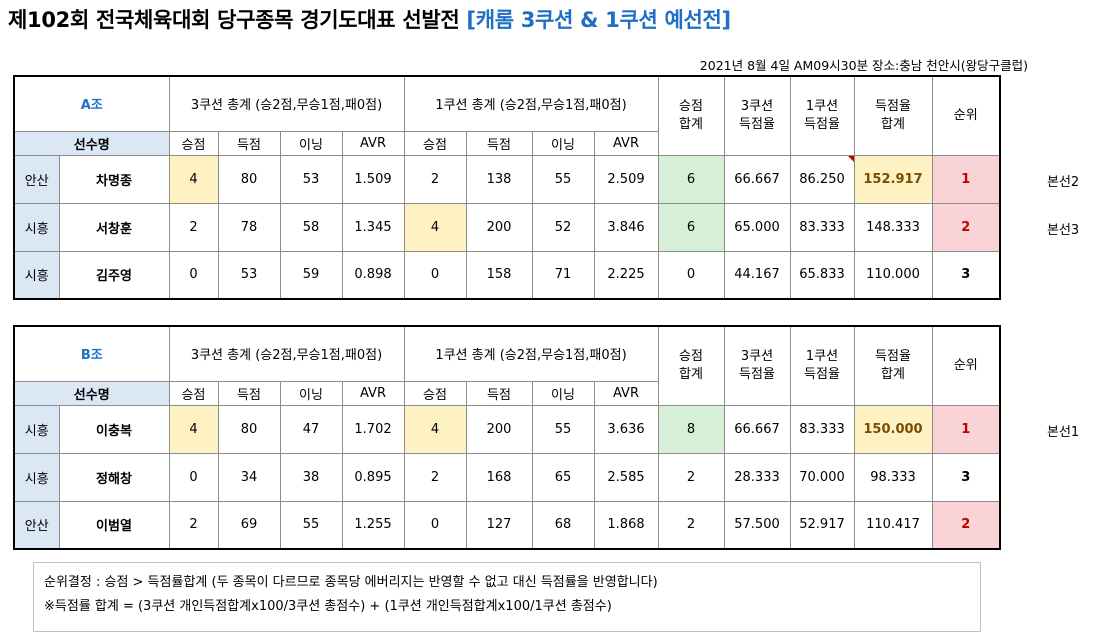 The height and width of the screenshot is (644, 1120). I want to click on points-sum-header: 승점 합계, so click(691, 365).